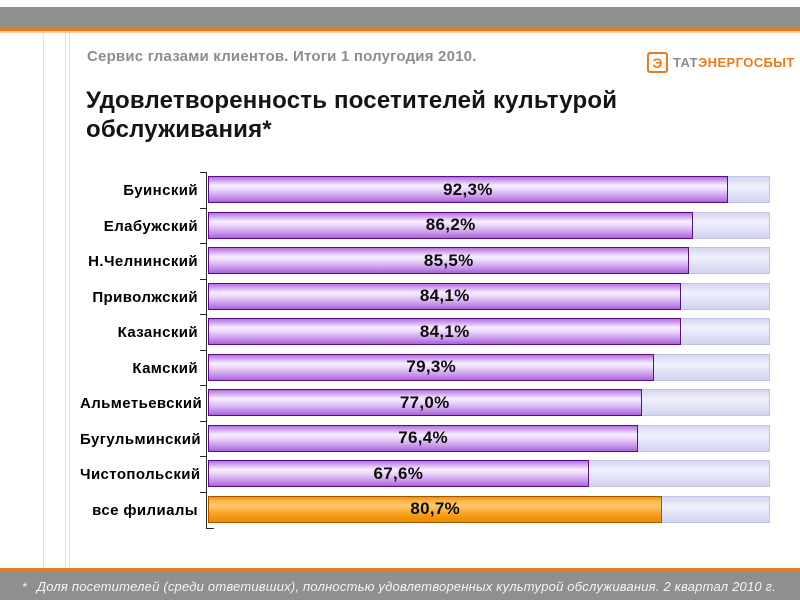 This screenshot has width=800, height=600. I want to click on bar: 86,2%, so click(451, 225).